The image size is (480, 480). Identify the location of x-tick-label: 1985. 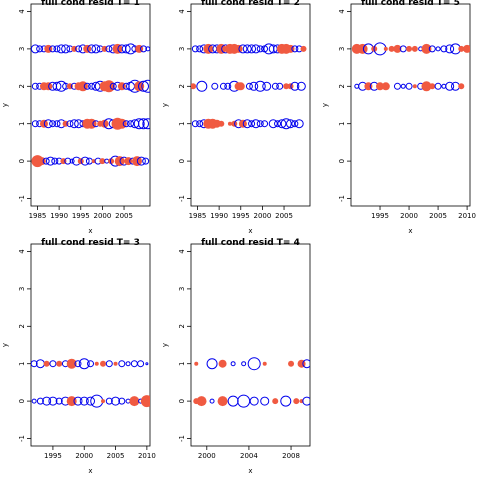
(38, 216).